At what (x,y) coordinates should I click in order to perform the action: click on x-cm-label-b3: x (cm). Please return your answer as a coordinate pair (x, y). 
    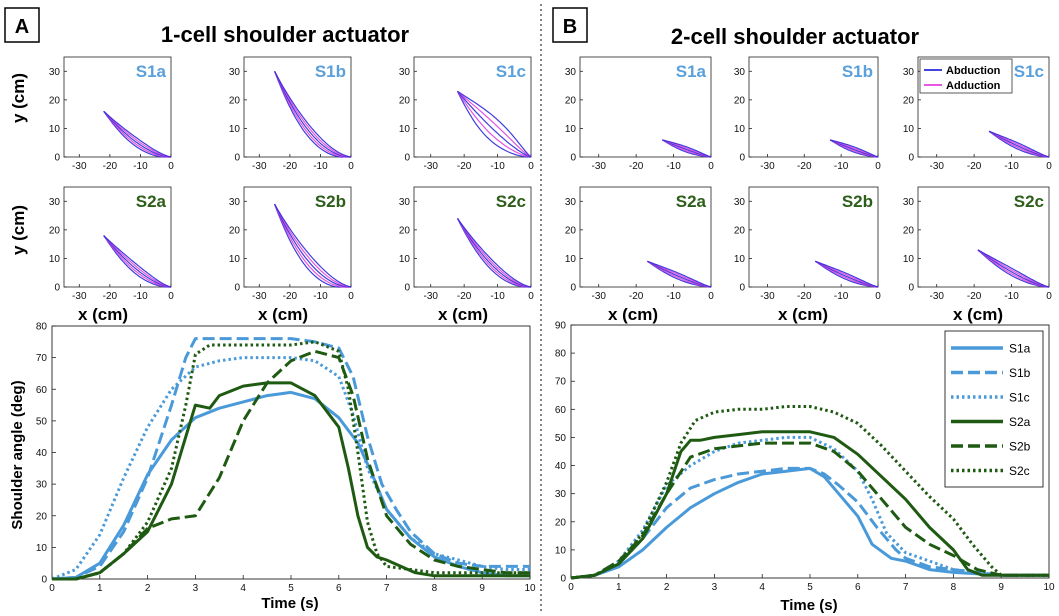
    Looking at the image, I should click on (978, 314).